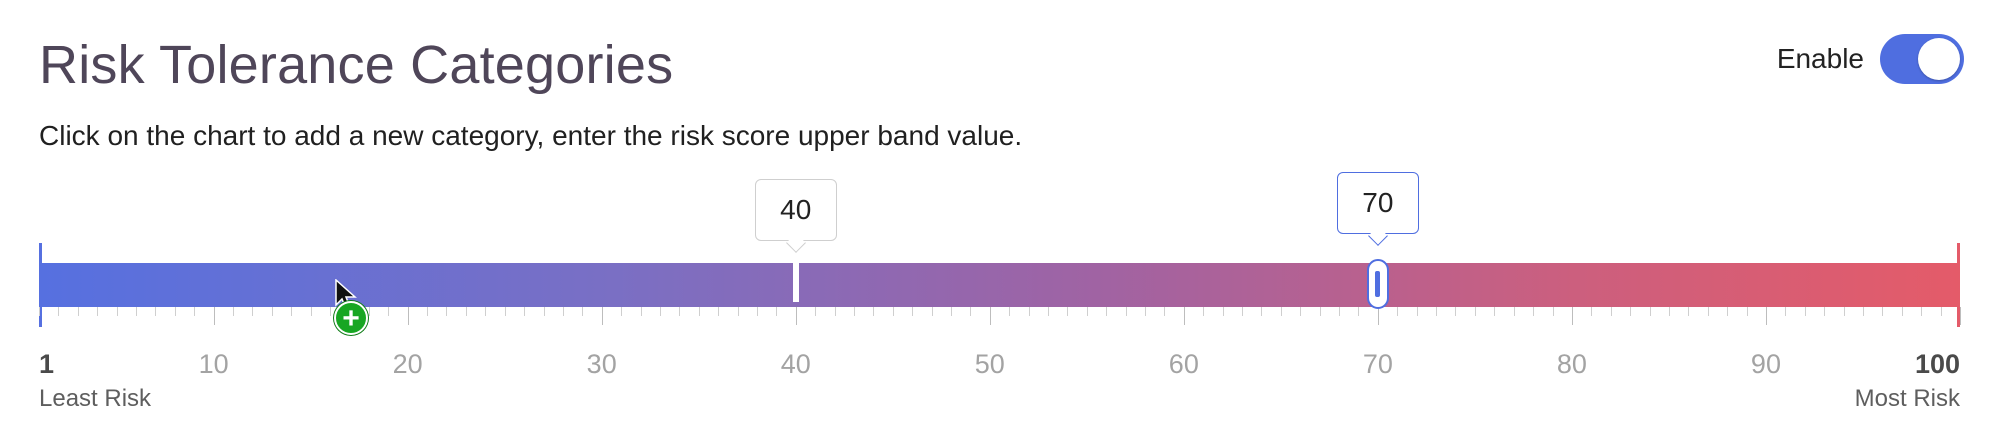 This screenshot has width=2000, height=443. Describe the element at coordinates (407, 364) in the screenshot. I see `scale-tick-label: 20` at that location.